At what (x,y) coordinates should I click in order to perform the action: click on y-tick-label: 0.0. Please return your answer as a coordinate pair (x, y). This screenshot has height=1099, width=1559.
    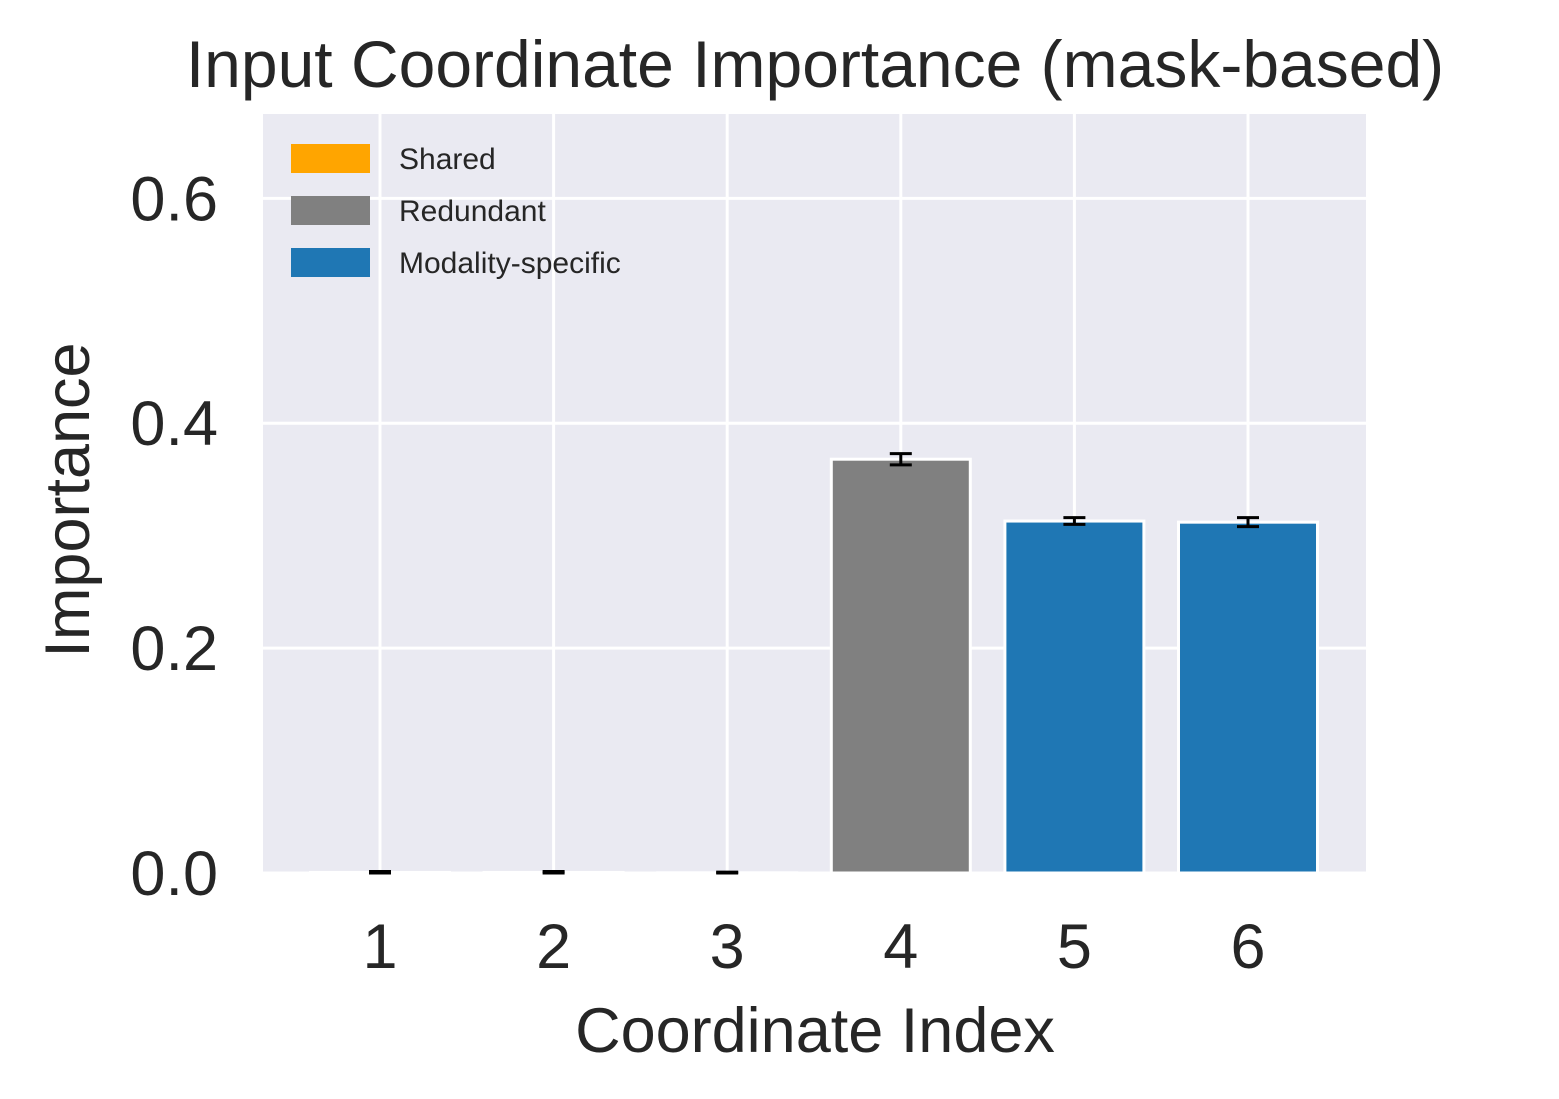
    Looking at the image, I should click on (174, 874).